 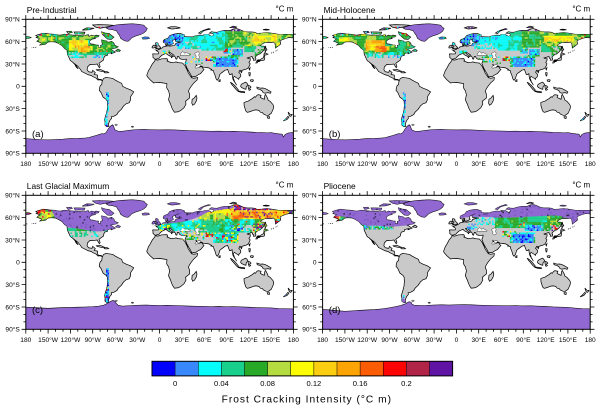 What do you see at coordinates (37, 310) in the screenshot?
I see `svg-text: (c)` at bounding box center [37, 310].